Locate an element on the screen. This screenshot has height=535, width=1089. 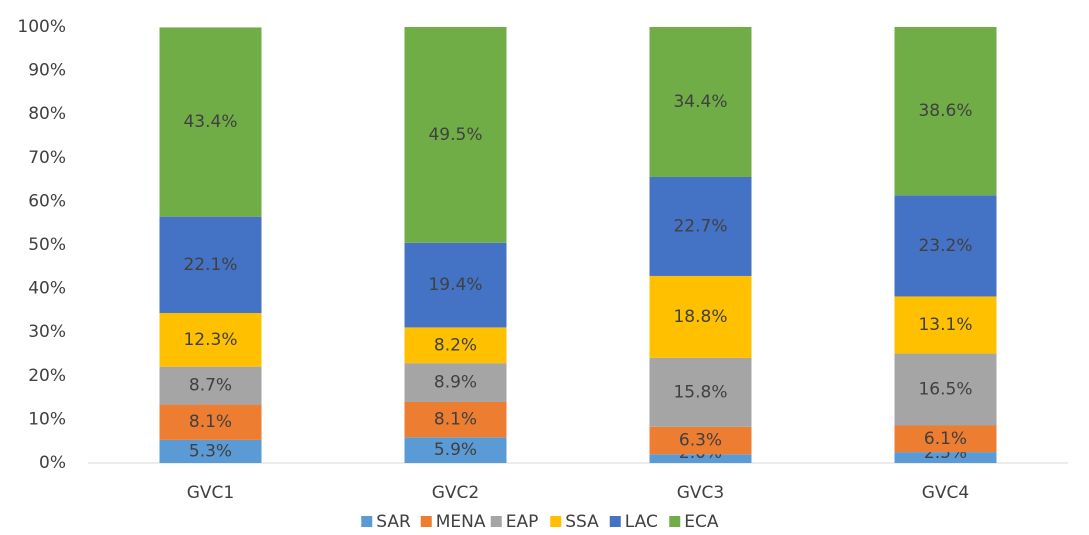
data-label: 5.9% is located at coordinates (455, 450).